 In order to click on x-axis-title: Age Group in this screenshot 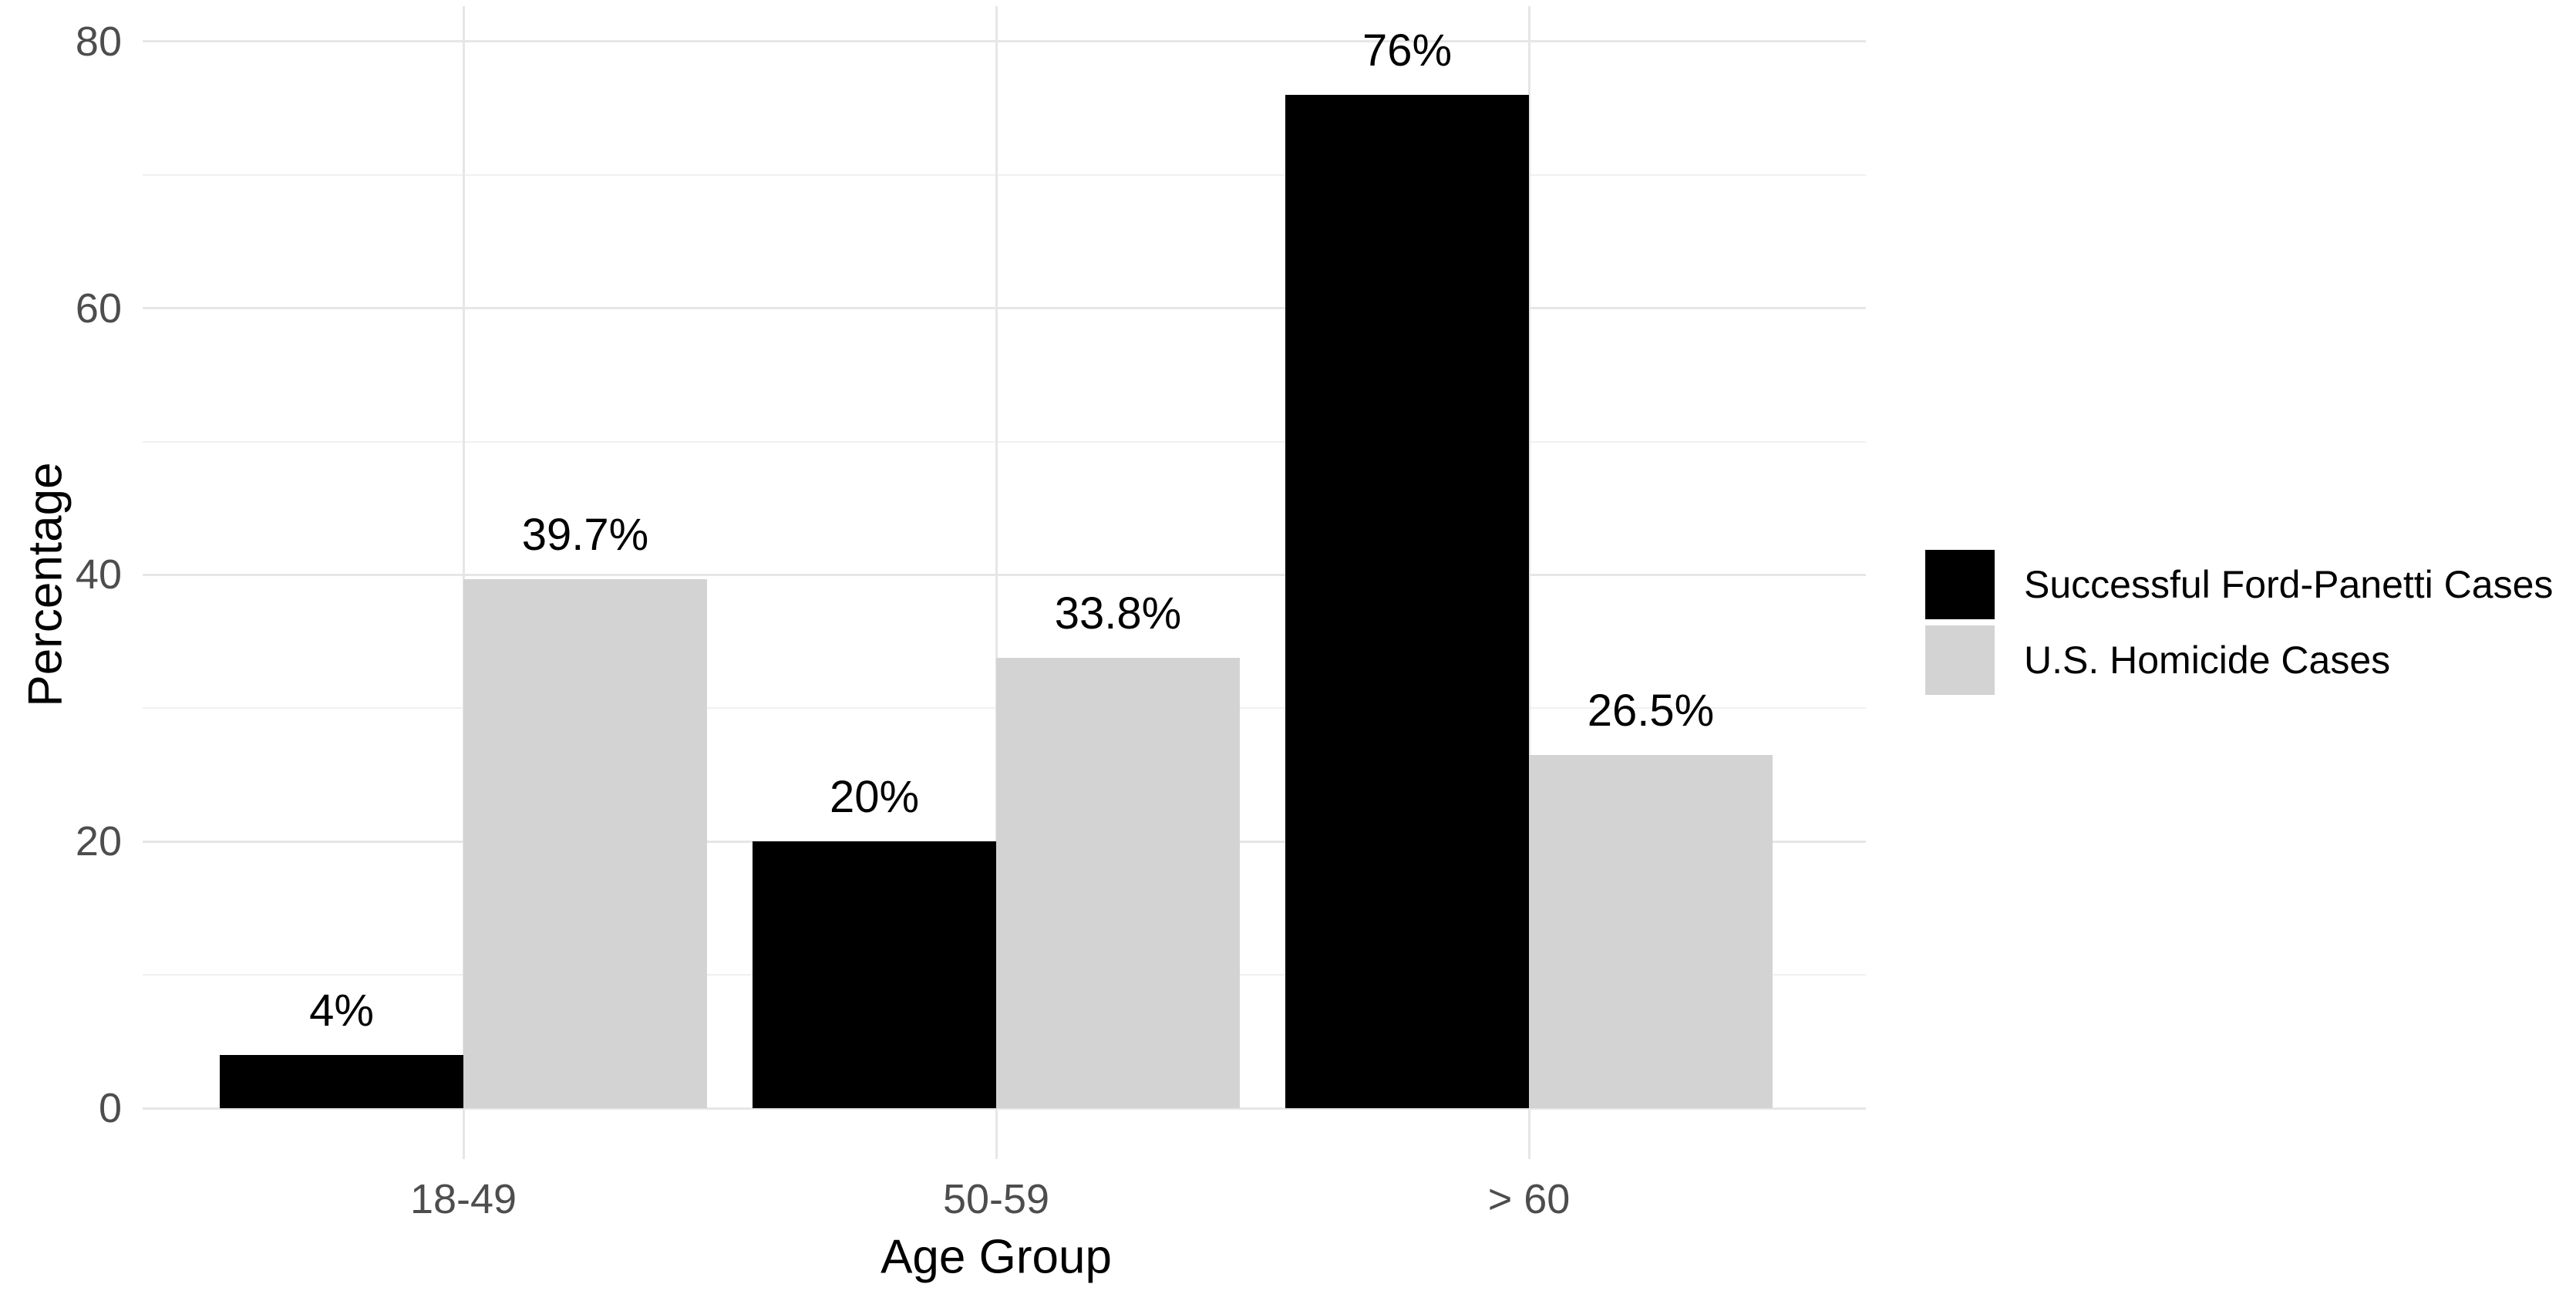, I will do `click(997, 1257)`.